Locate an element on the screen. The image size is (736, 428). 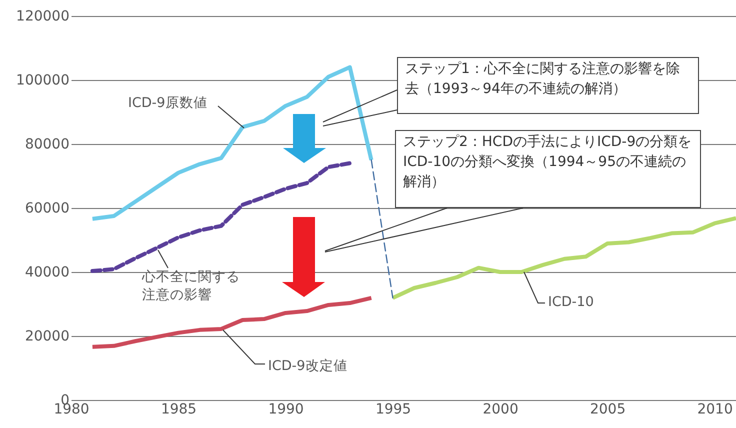
x-tick-label: 2000 is located at coordinates (500, 410).